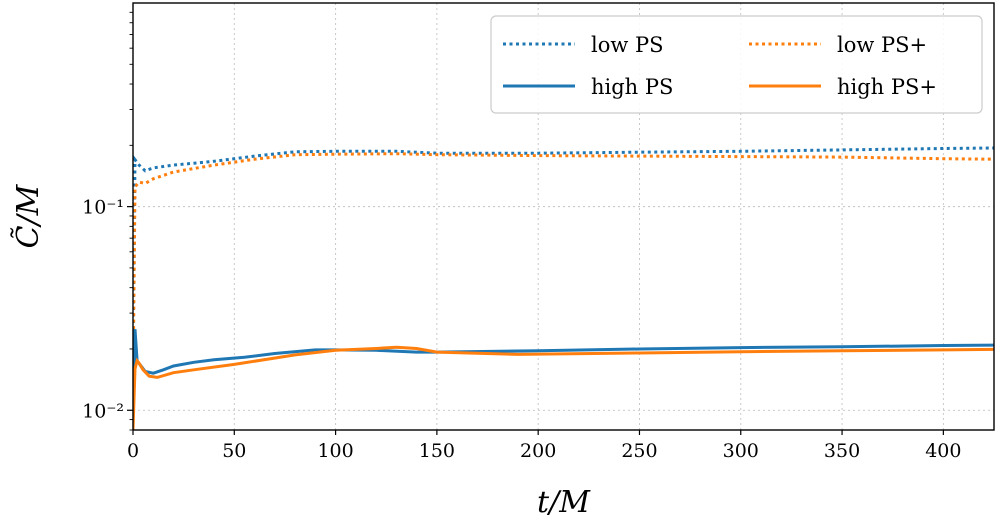  What do you see at coordinates (335, 451) in the screenshot?
I see `x-tick-label: 100` at bounding box center [335, 451].